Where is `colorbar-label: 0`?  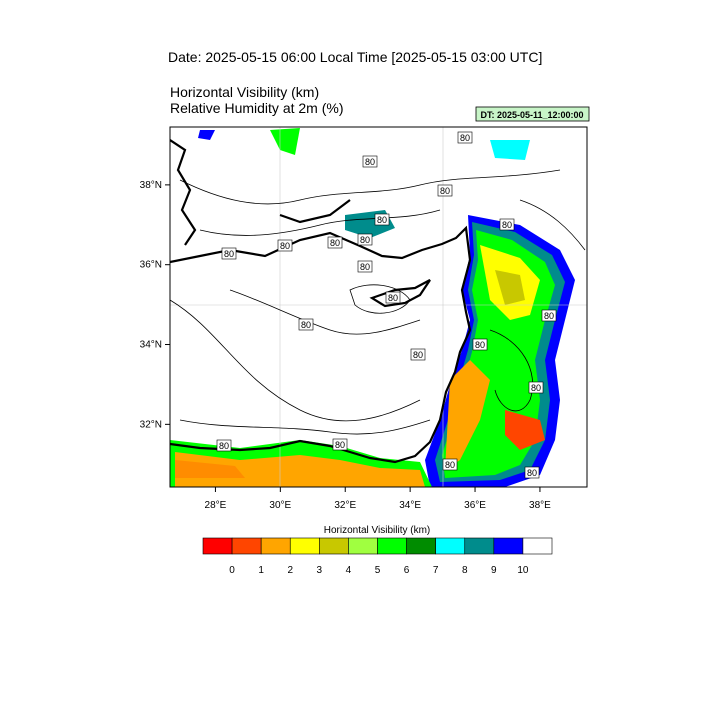 colorbar-label: 0 is located at coordinates (232, 570).